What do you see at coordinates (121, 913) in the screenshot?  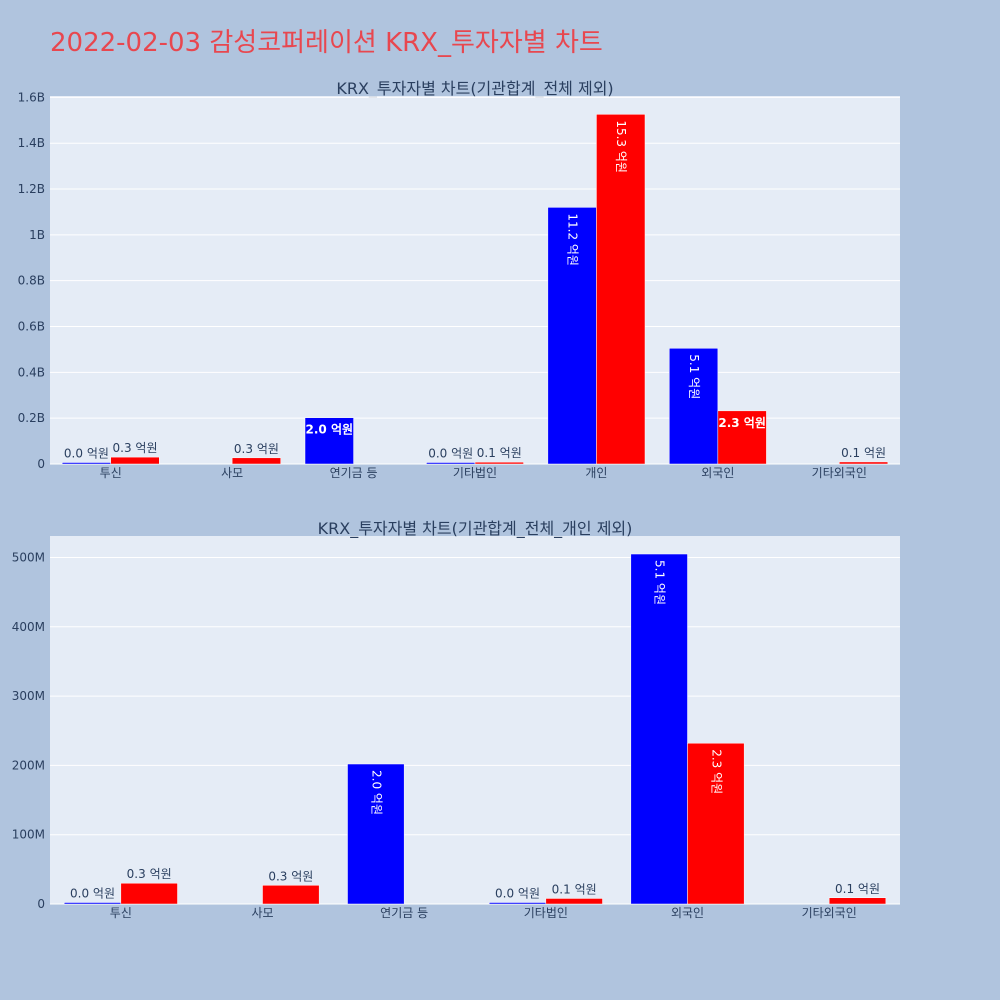 I see `chart-2-x-tick-label: 투신` at bounding box center [121, 913].